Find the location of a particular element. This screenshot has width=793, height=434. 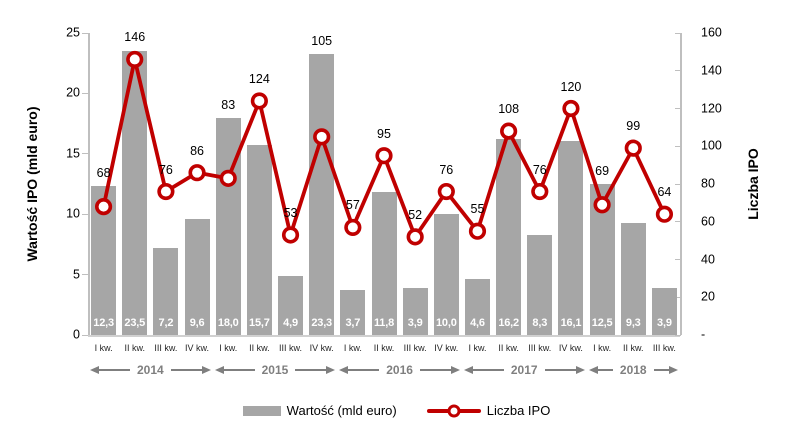

line-value-label: 57 is located at coordinates (352, 205).